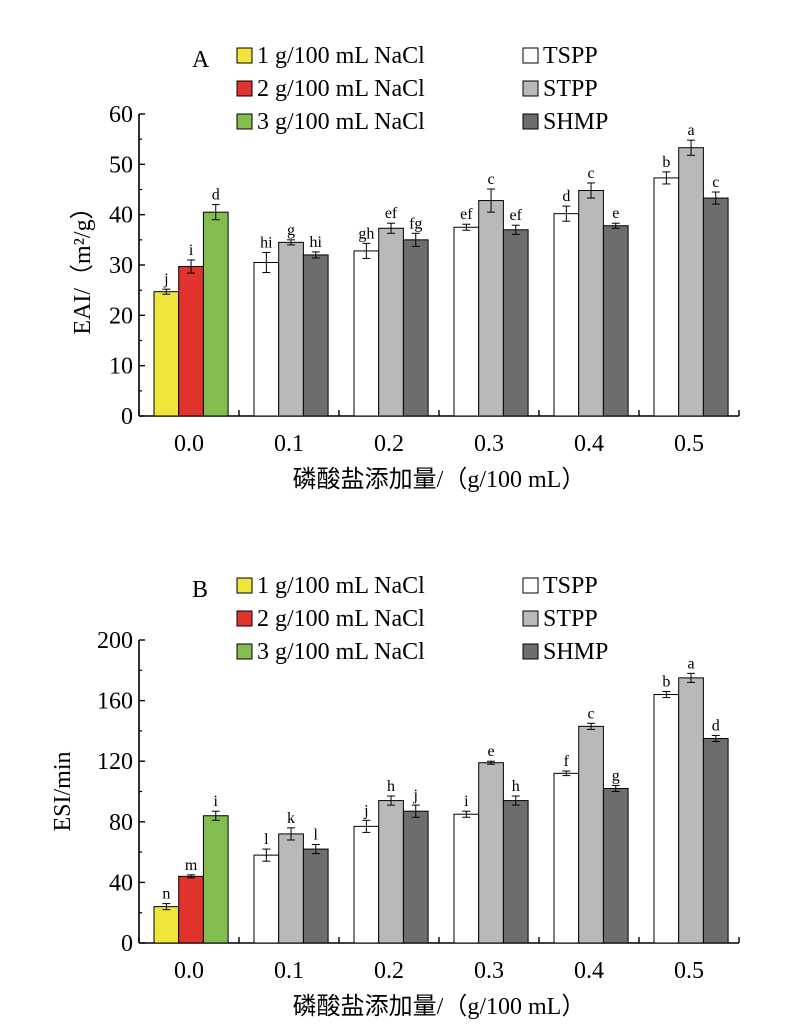 This screenshot has width=788, height=1032. Describe the element at coordinates (121, 316) in the screenshot. I see `y-tick-label: 20` at that location.